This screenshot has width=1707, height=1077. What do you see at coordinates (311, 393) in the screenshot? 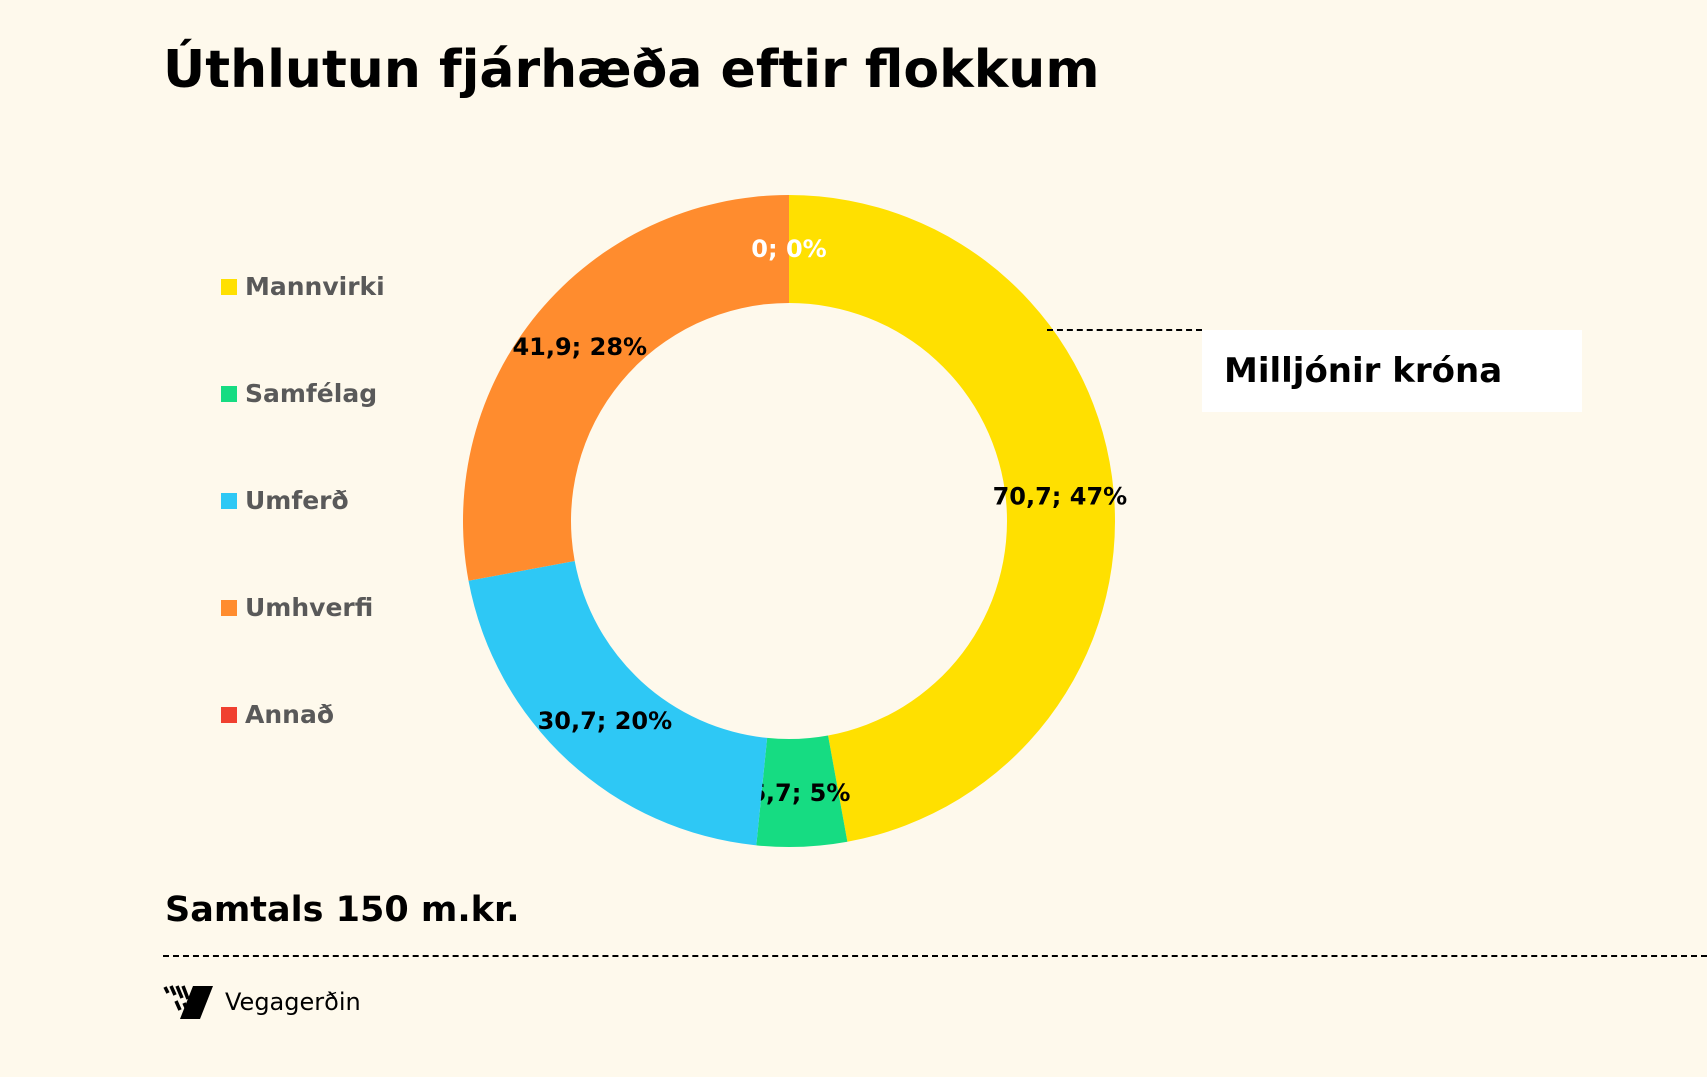
I see `legend-label: Samfélag` at bounding box center [311, 393].